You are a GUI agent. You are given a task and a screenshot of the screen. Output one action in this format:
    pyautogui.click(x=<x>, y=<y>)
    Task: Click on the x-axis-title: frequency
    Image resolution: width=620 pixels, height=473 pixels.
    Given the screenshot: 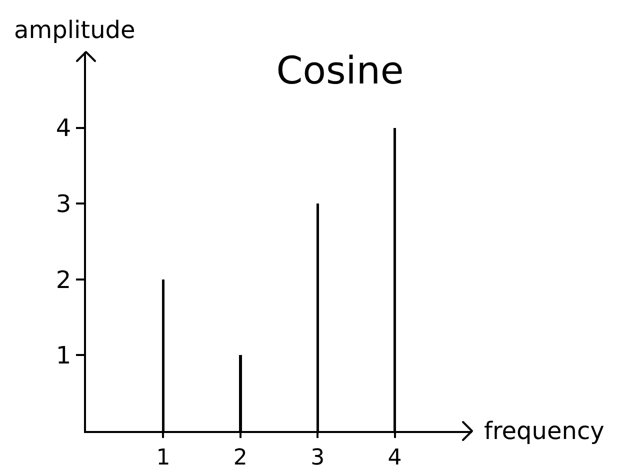 What is the action you would take?
    pyautogui.click(x=544, y=431)
    